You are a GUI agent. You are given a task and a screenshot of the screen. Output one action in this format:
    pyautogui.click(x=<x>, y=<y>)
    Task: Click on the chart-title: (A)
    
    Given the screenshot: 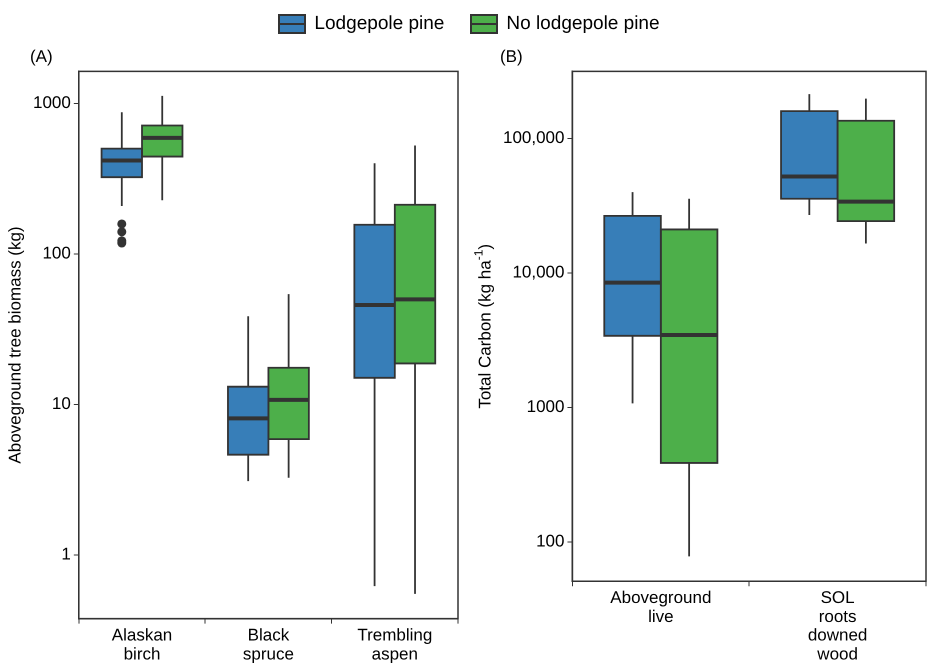 What is the action you would take?
    pyautogui.click(x=41, y=56)
    